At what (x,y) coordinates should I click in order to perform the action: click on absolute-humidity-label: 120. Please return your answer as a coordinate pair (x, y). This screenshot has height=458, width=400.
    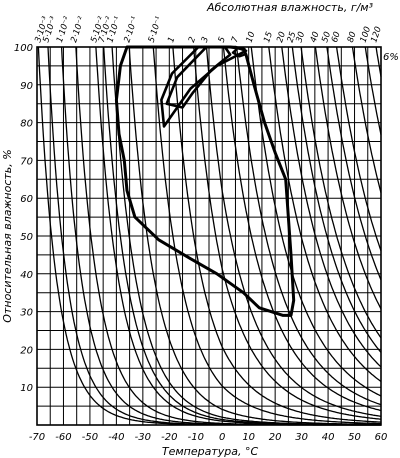
    Looking at the image, I should click on (376, 34).